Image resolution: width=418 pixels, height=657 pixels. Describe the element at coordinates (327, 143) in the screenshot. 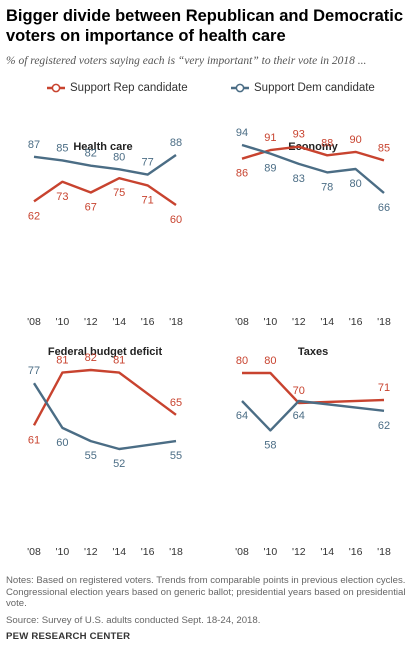

I see `data-label-rep: 88` at that location.